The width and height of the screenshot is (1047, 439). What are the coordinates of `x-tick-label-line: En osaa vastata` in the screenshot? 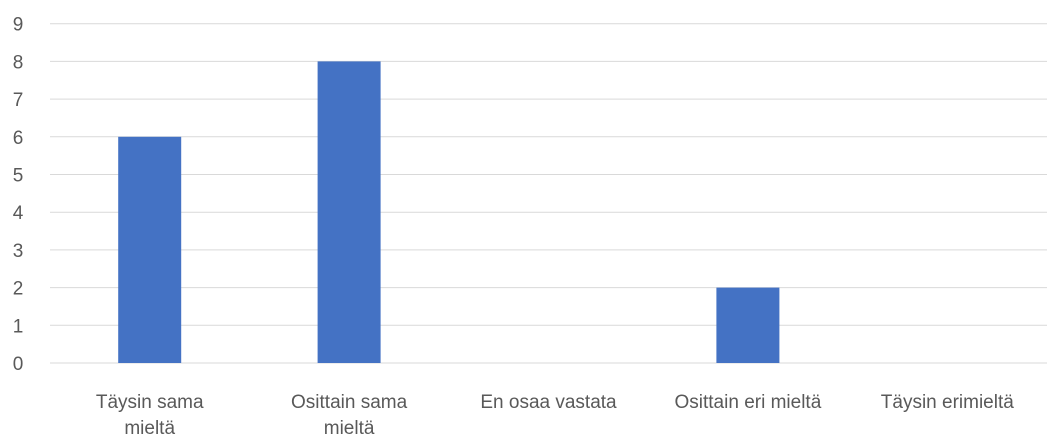 It's located at (548, 402).